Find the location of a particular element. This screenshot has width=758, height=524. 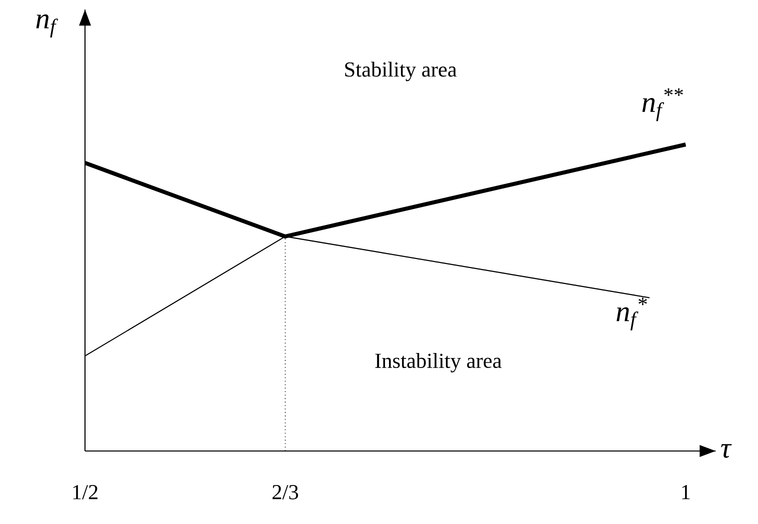

x-tick-label: 1 is located at coordinates (686, 492).